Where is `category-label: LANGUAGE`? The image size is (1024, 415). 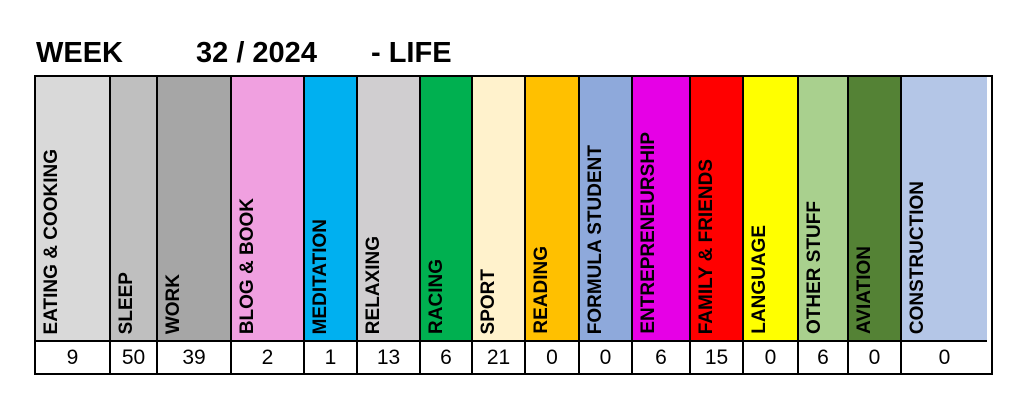
category-label: LANGUAGE is located at coordinates (759, 279).